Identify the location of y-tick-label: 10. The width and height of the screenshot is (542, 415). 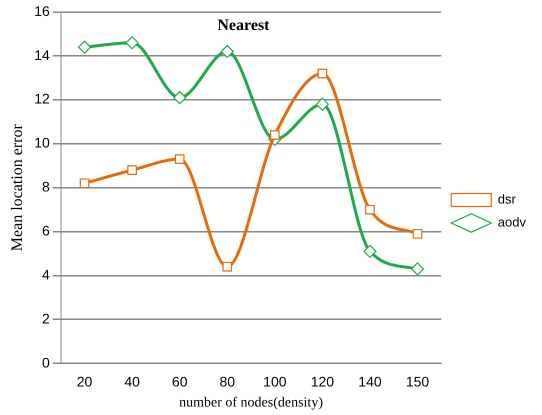
(42, 142).